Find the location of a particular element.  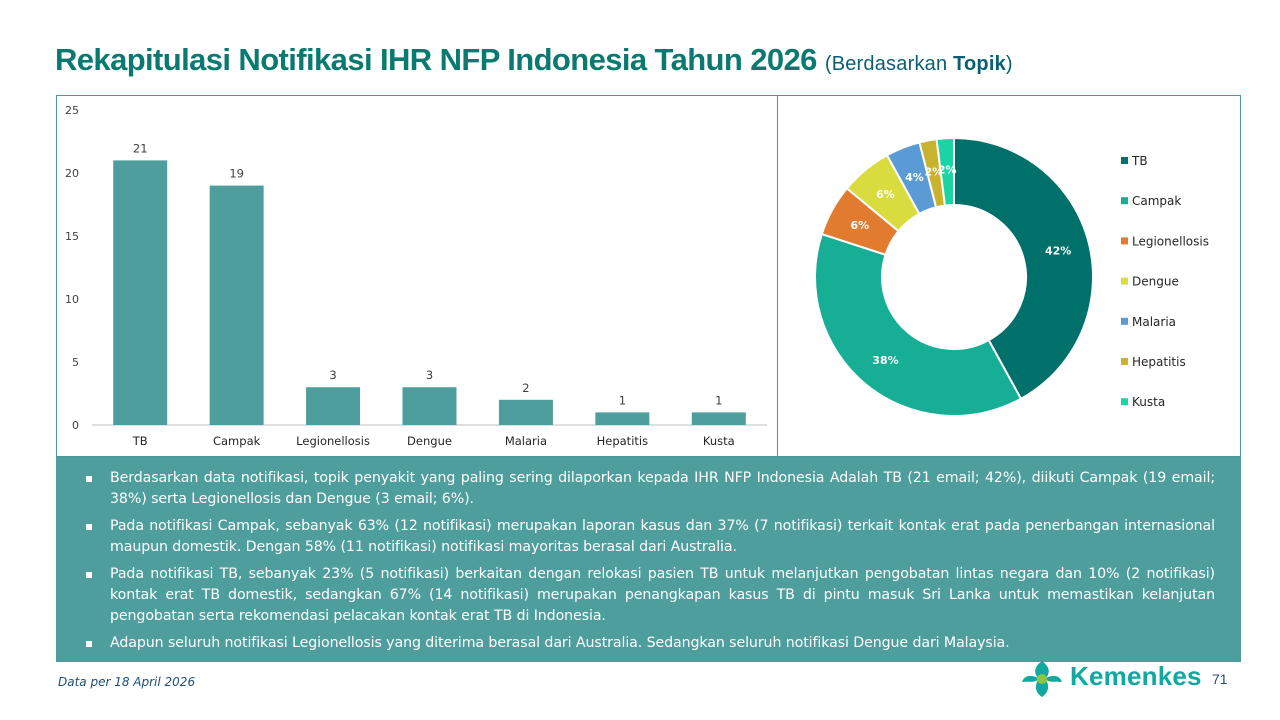

bar-value-label: 19 is located at coordinates (236, 174).